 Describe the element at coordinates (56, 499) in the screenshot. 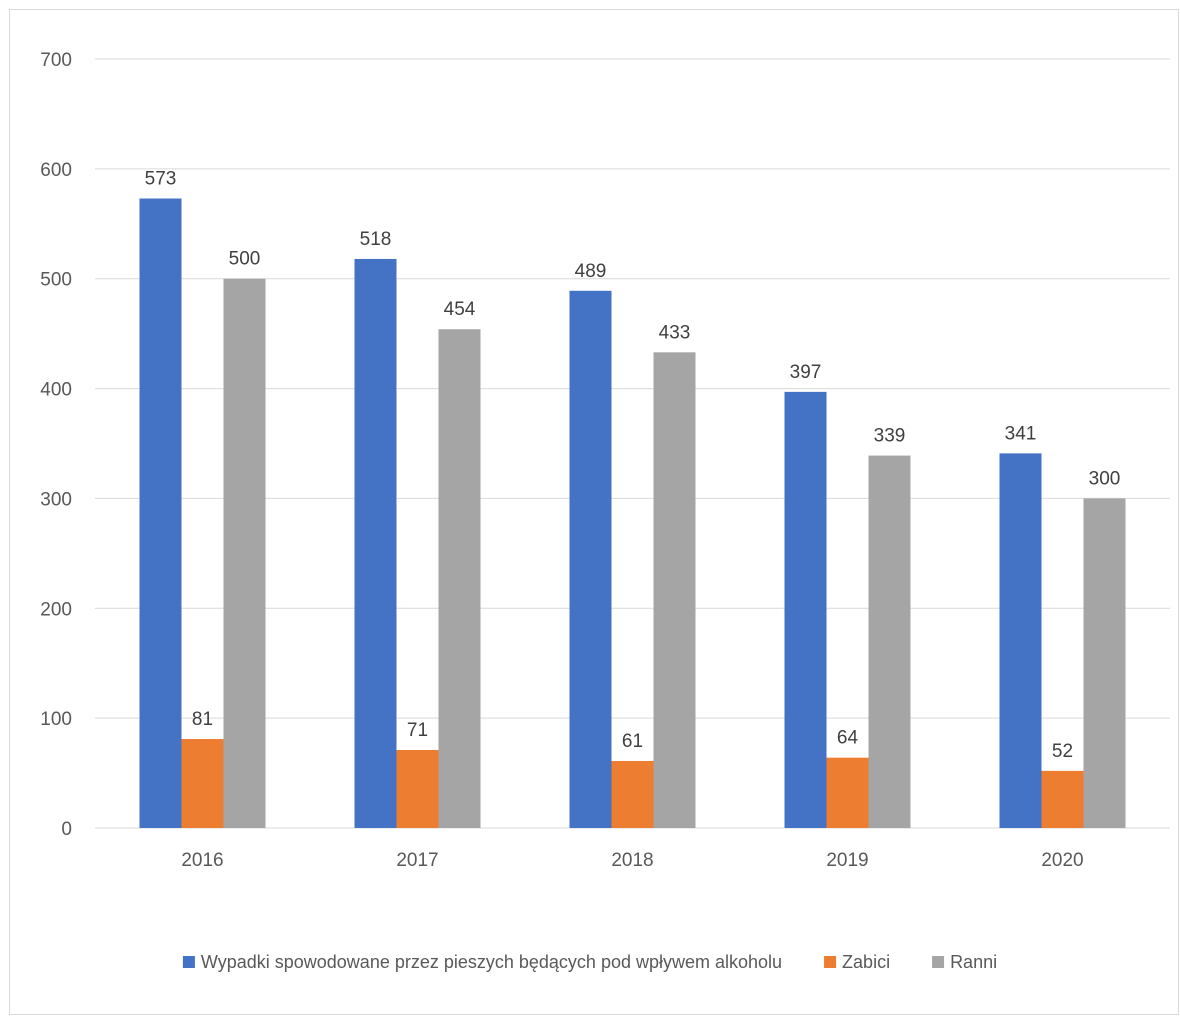

I see `y-tick-label: 300` at that location.